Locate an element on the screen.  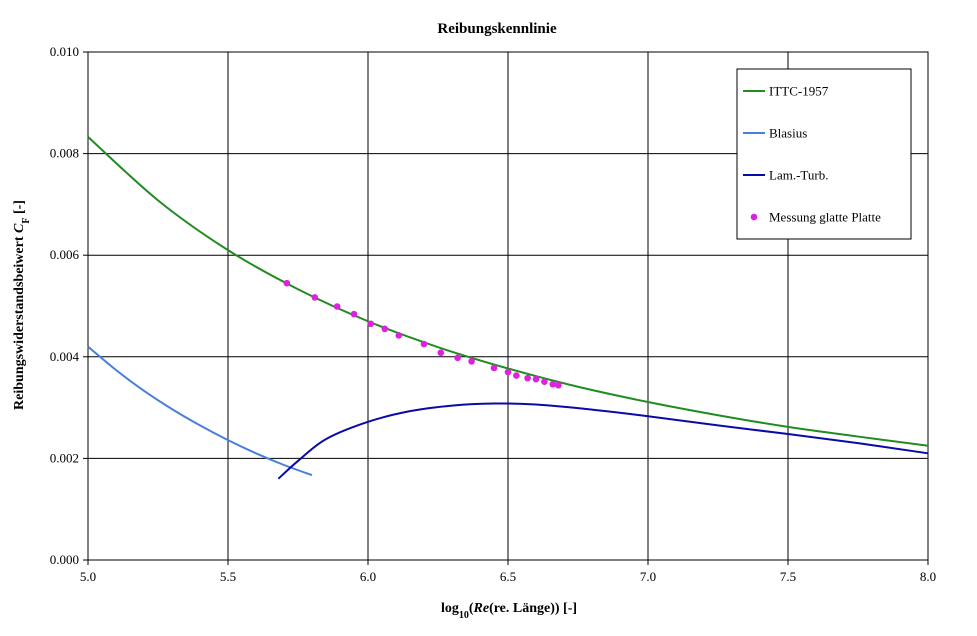
y-axis-label: Reibungswiderstandsbeiwert CF [-] is located at coordinates (22, 305).